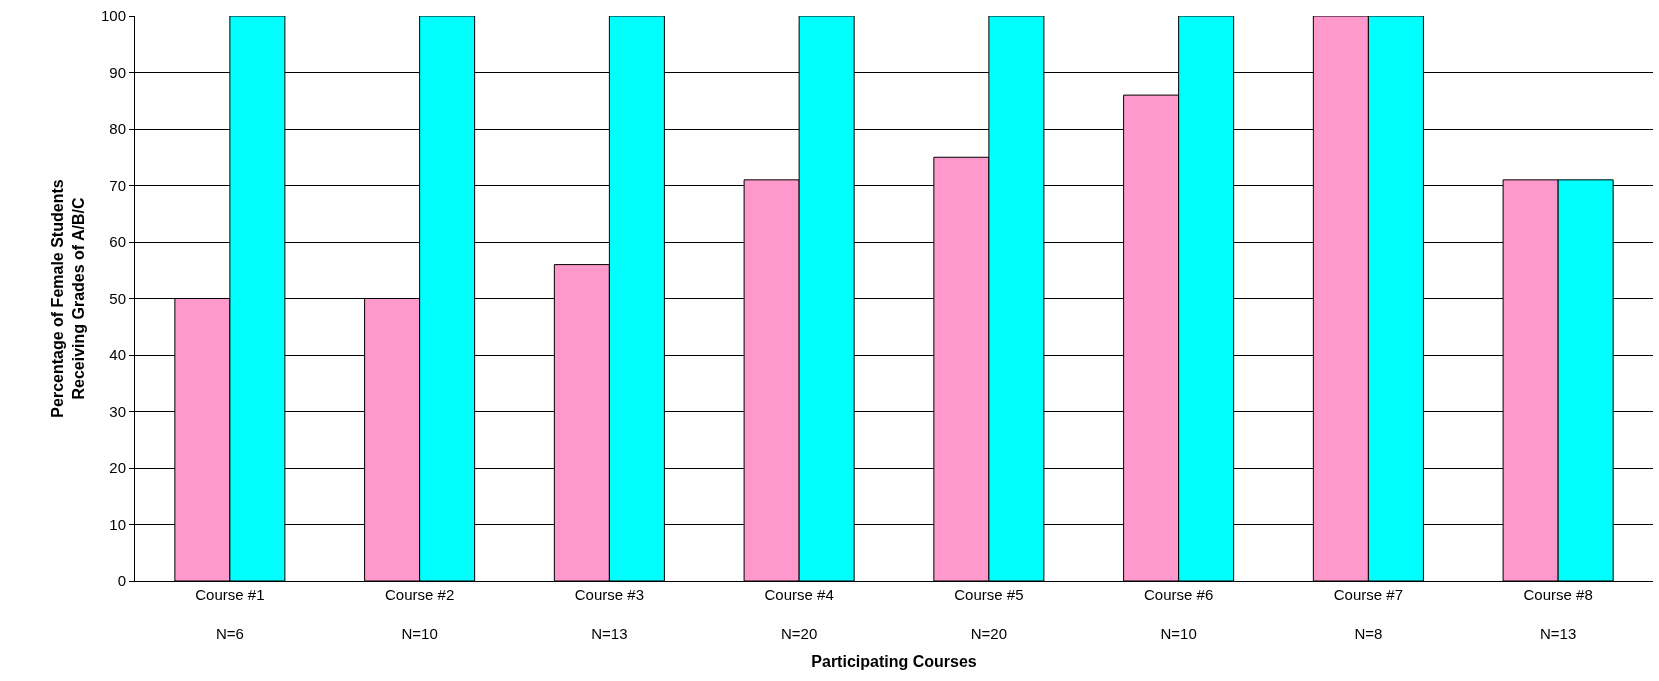 This screenshot has width=1659, height=681. What do you see at coordinates (230, 614) in the screenshot?
I see `category-label: Course #1 N=6` at bounding box center [230, 614].